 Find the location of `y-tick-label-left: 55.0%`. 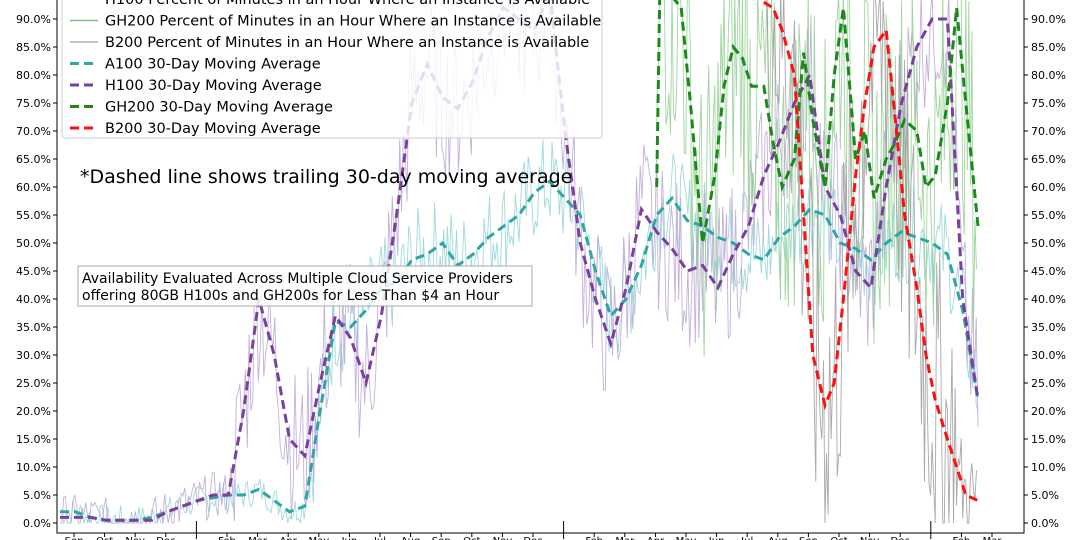

y-tick-label-left: 55.0% is located at coordinates (33, 215).